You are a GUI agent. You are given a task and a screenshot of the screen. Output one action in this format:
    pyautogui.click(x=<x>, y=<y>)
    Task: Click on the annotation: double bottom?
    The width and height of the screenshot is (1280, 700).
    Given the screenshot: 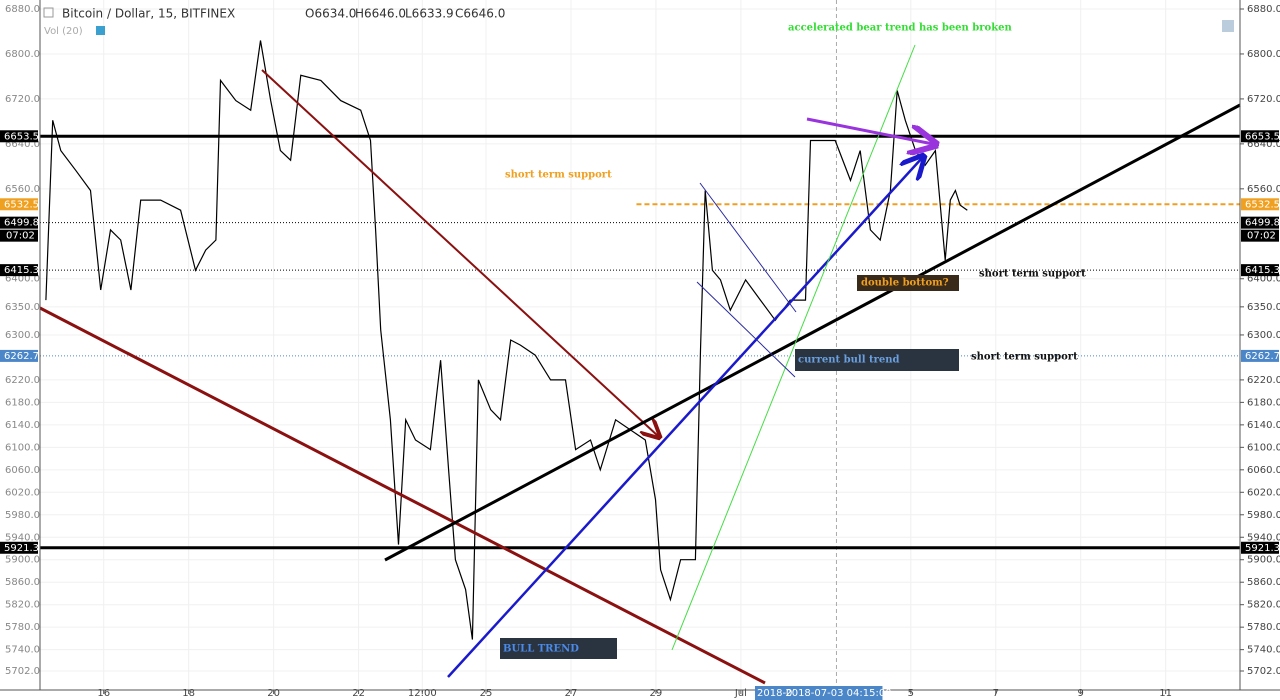 What is the action you would take?
    pyautogui.click(x=905, y=283)
    